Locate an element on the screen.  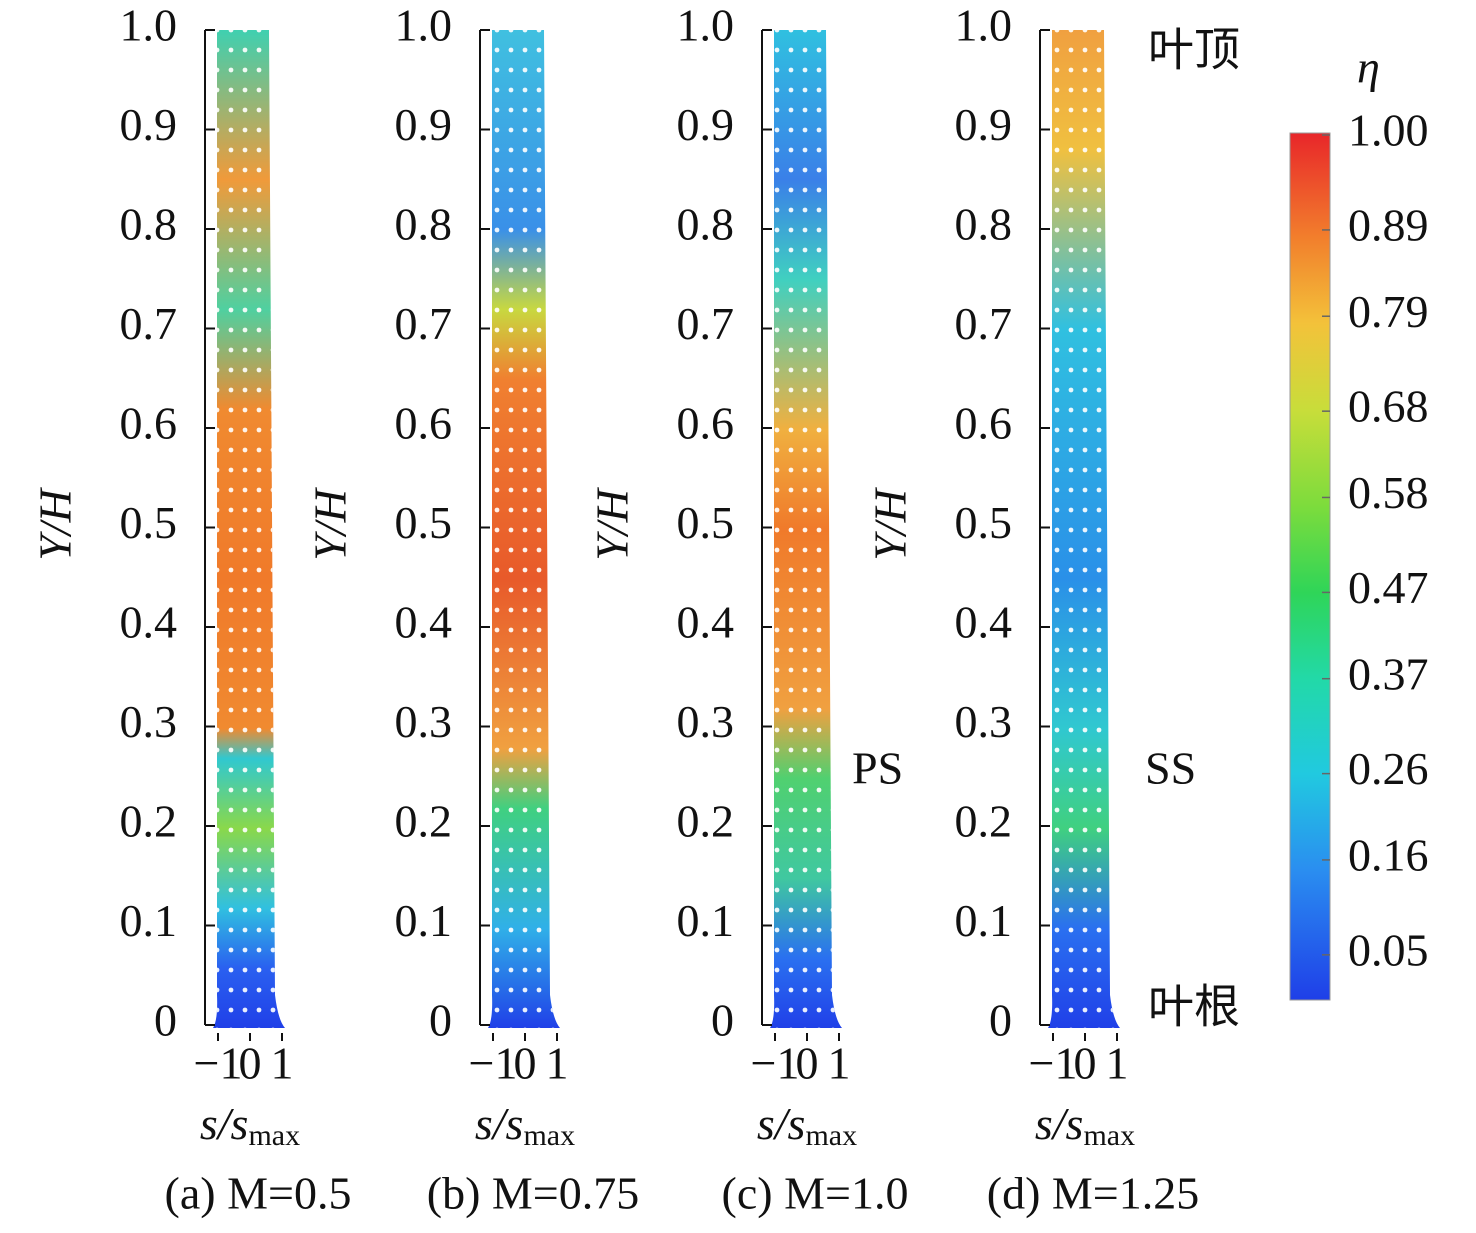
colorbar-tick-label: 0.16 is located at coordinates (1388, 854).